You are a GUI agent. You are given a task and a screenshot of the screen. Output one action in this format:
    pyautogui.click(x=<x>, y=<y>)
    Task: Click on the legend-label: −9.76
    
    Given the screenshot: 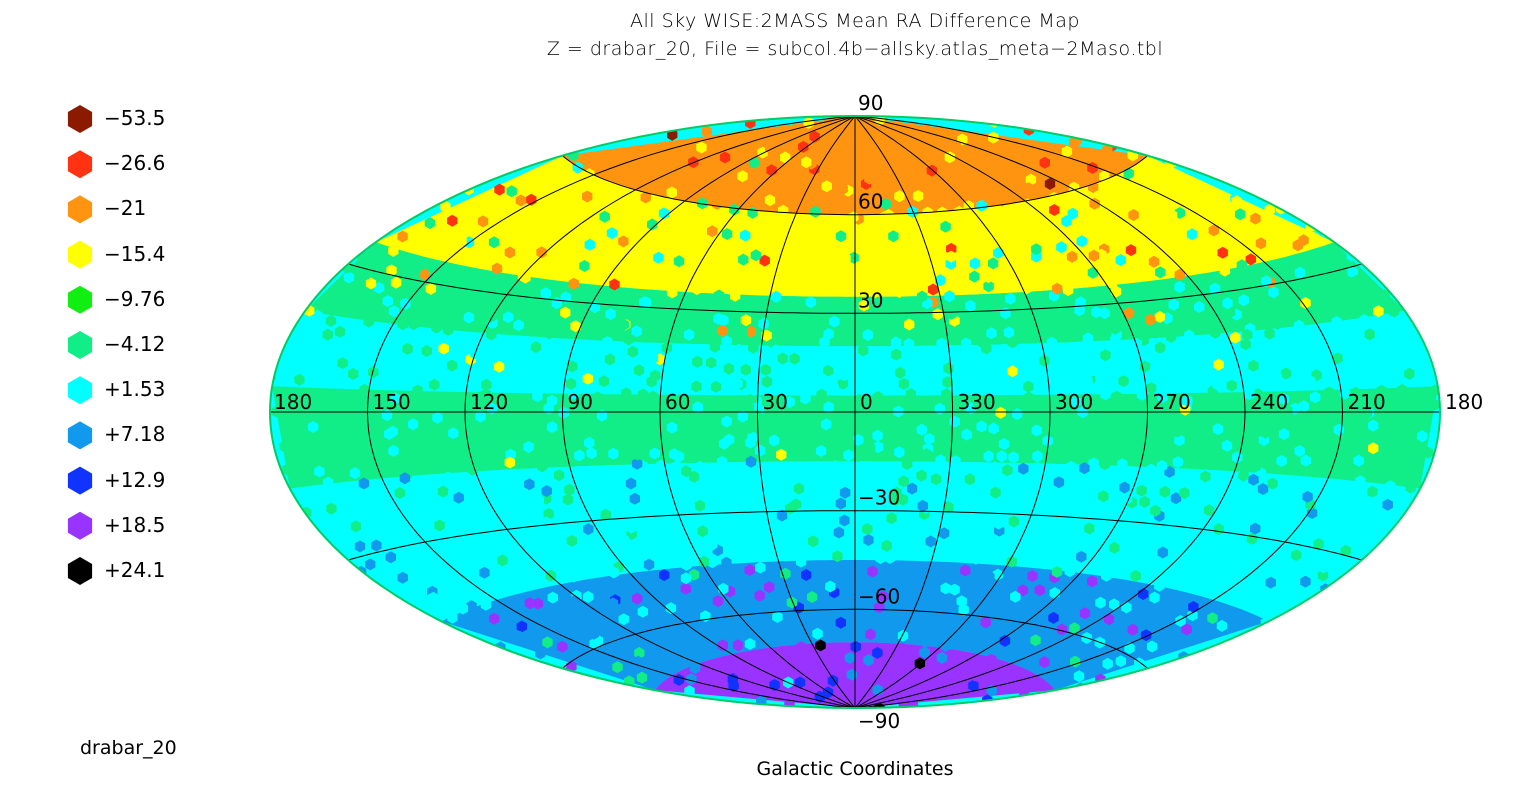 What is the action you would take?
    pyautogui.click(x=135, y=298)
    